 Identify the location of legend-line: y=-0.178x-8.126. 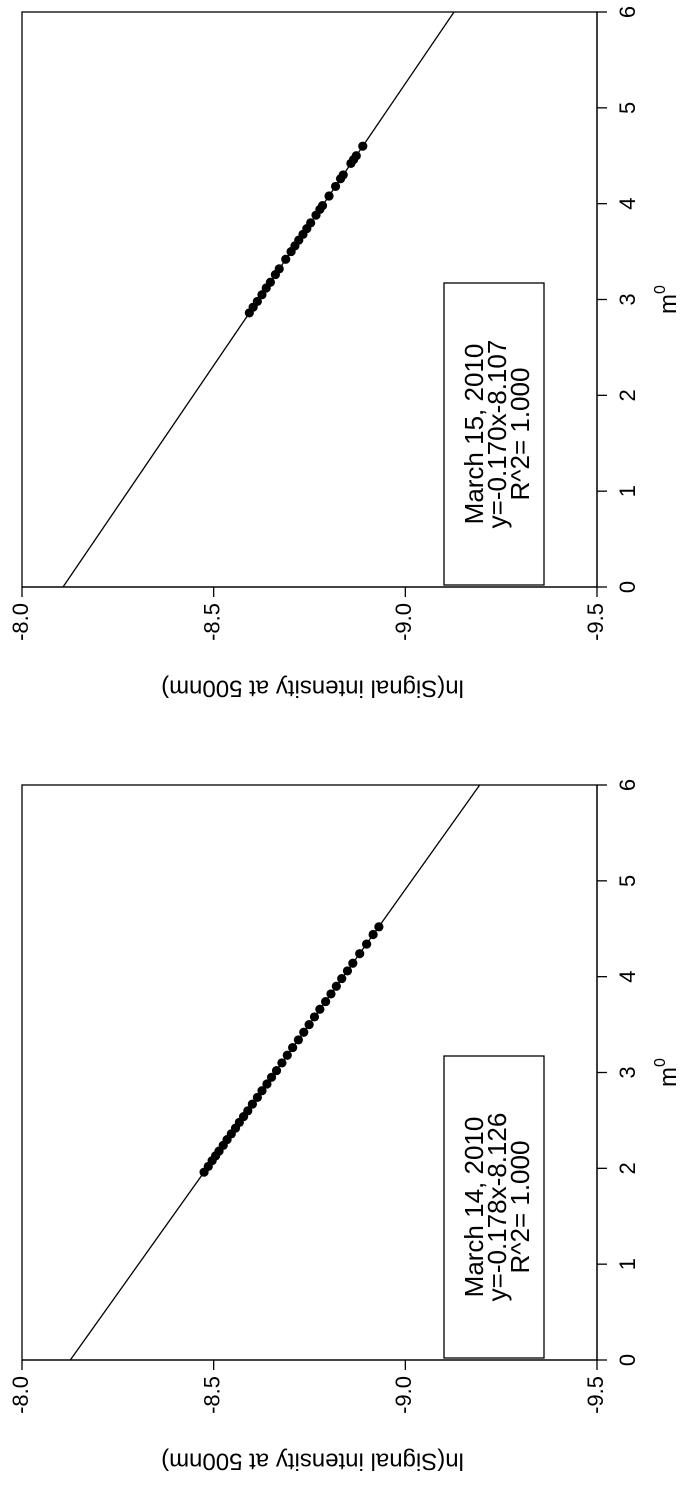
(497, 1207).